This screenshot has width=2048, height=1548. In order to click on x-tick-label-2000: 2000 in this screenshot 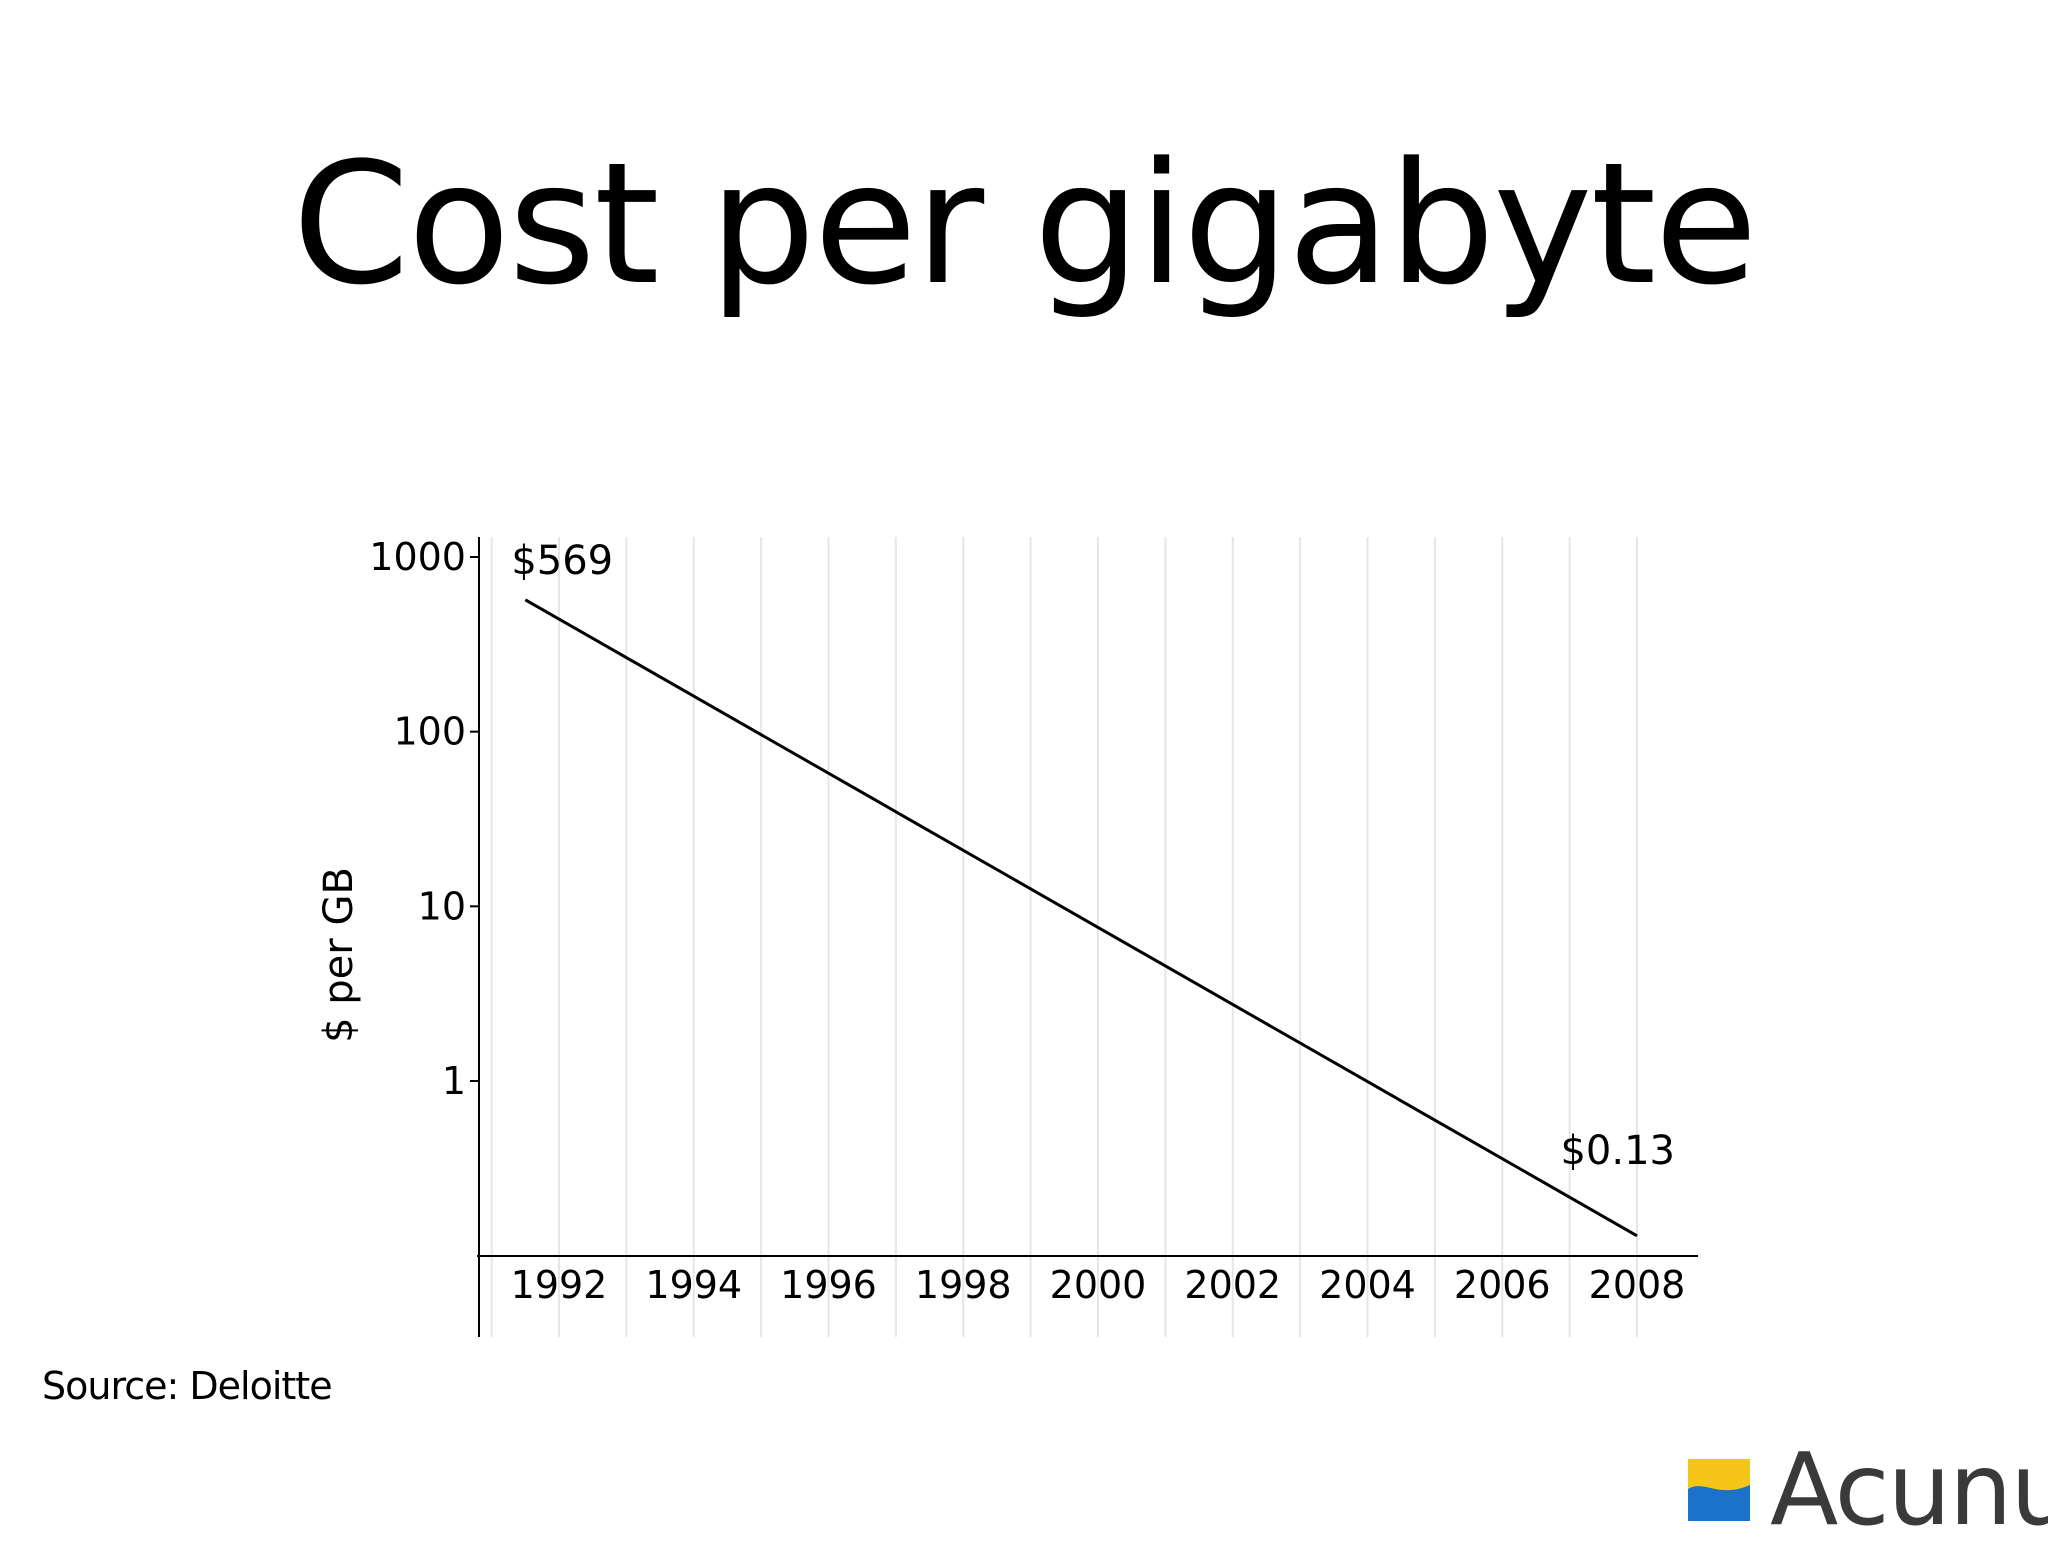, I will do `click(1098, 1285)`.